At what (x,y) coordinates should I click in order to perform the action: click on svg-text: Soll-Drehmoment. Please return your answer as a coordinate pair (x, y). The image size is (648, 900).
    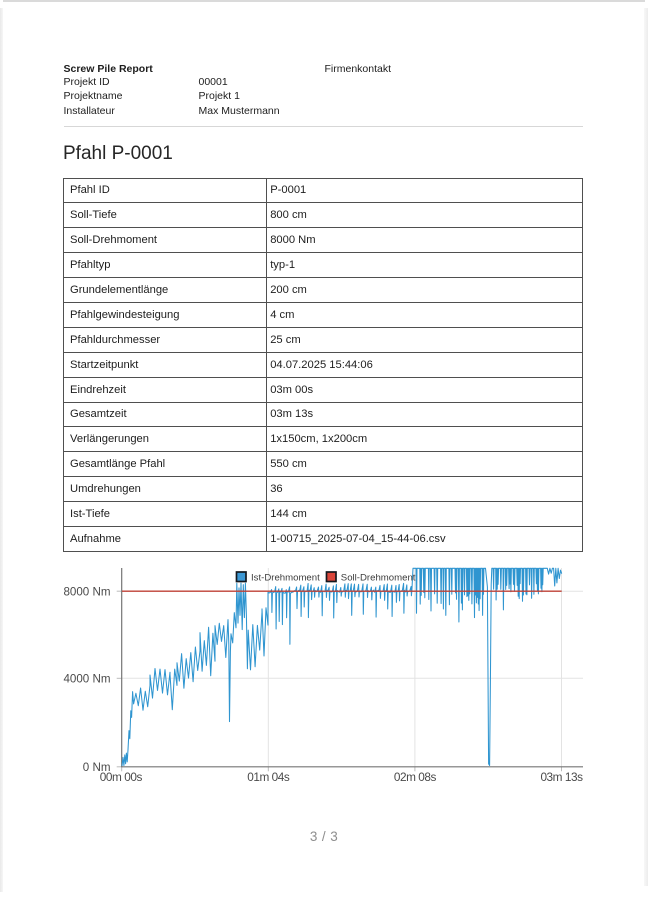
    Looking at the image, I should click on (378, 577).